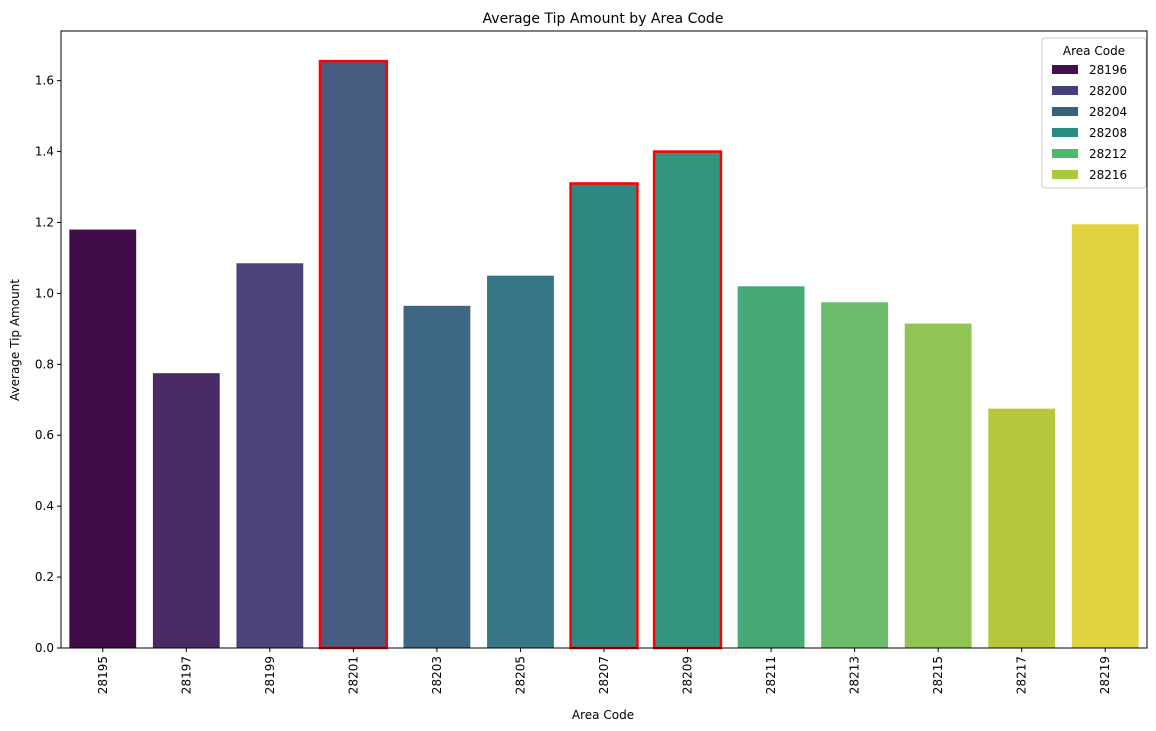  What do you see at coordinates (44, 506) in the screenshot?
I see `y-tick-label: 0.4` at bounding box center [44, 506].